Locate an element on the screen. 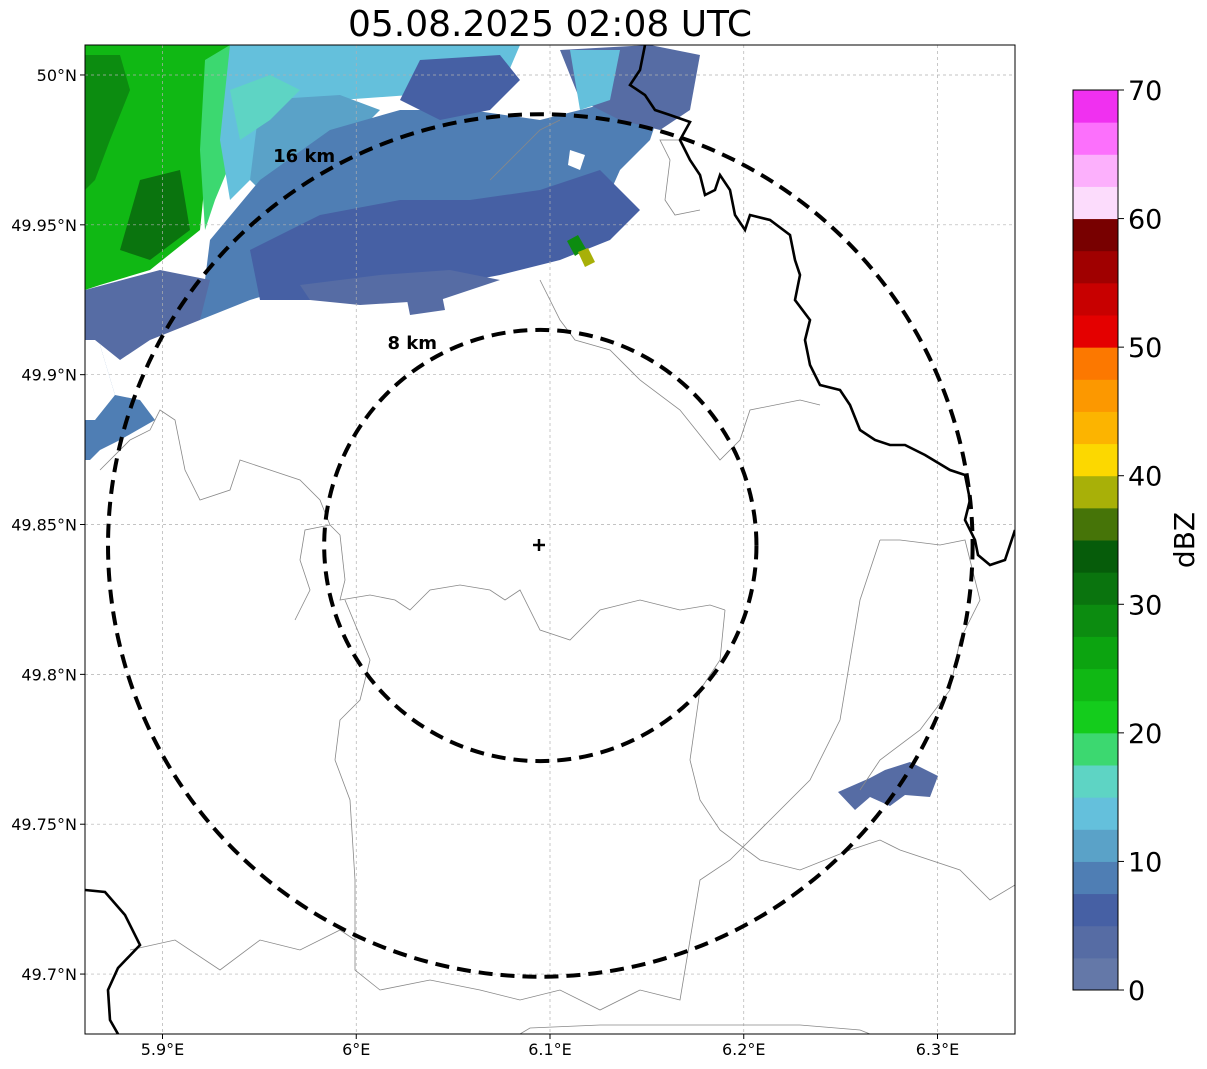 This screenshot has height=1069, width=1207. echo-gap-north is located at coordinates (537, 72).